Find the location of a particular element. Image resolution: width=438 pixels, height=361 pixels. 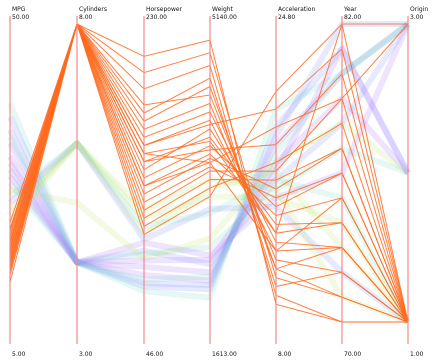

axis-min-label: 46.00 is located at coordinates (154, 354).